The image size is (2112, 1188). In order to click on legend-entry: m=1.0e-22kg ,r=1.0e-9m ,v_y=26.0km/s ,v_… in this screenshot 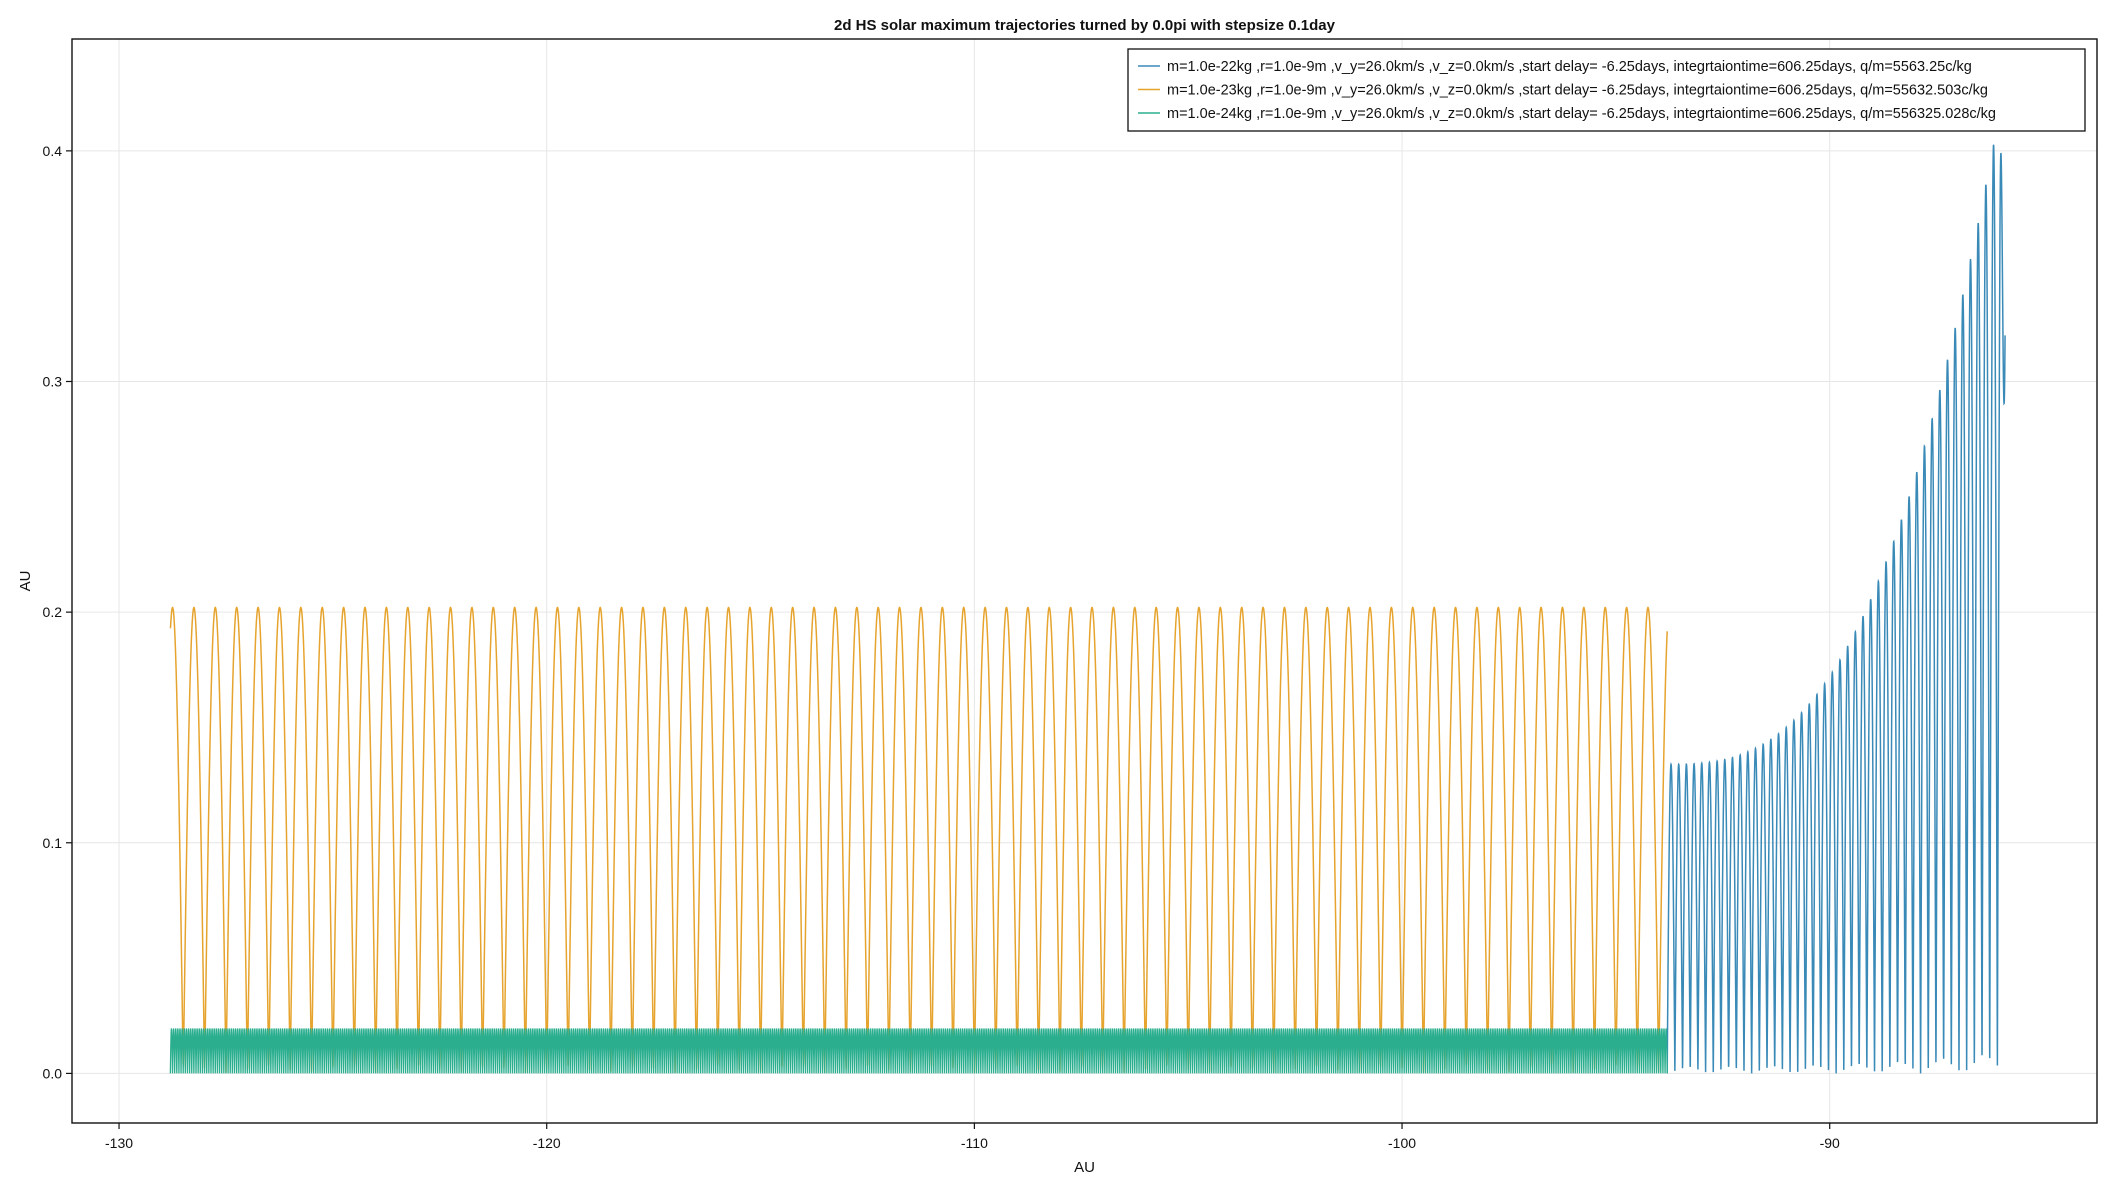, I will do `click(1569, 67)`.